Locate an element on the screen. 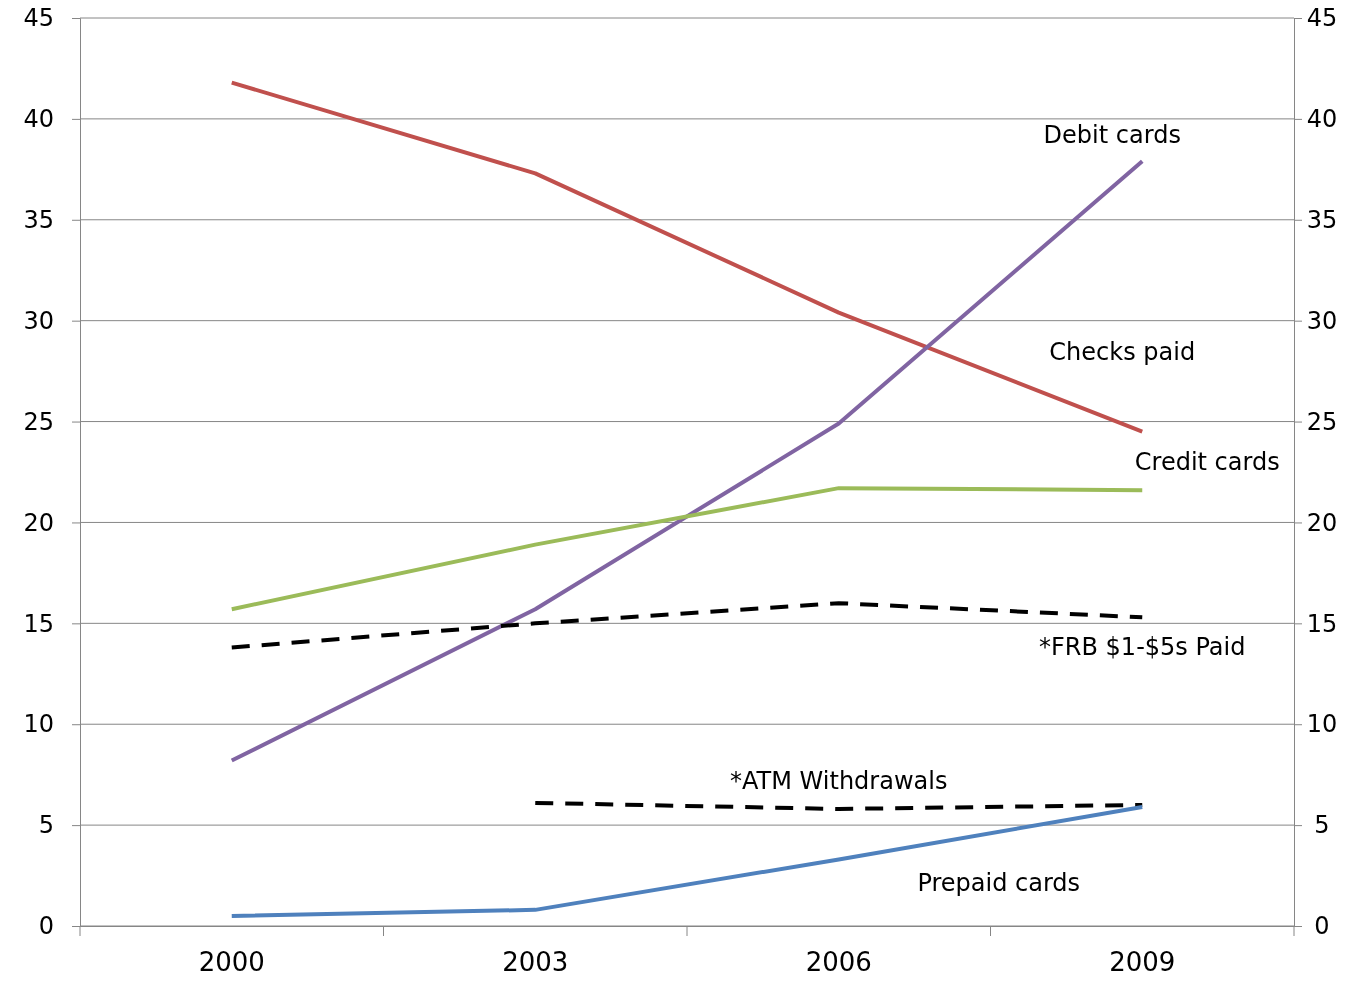 This screenshot has height=993, width=1365. x-tick-label: 2006 is located at coordinates (838, 961).